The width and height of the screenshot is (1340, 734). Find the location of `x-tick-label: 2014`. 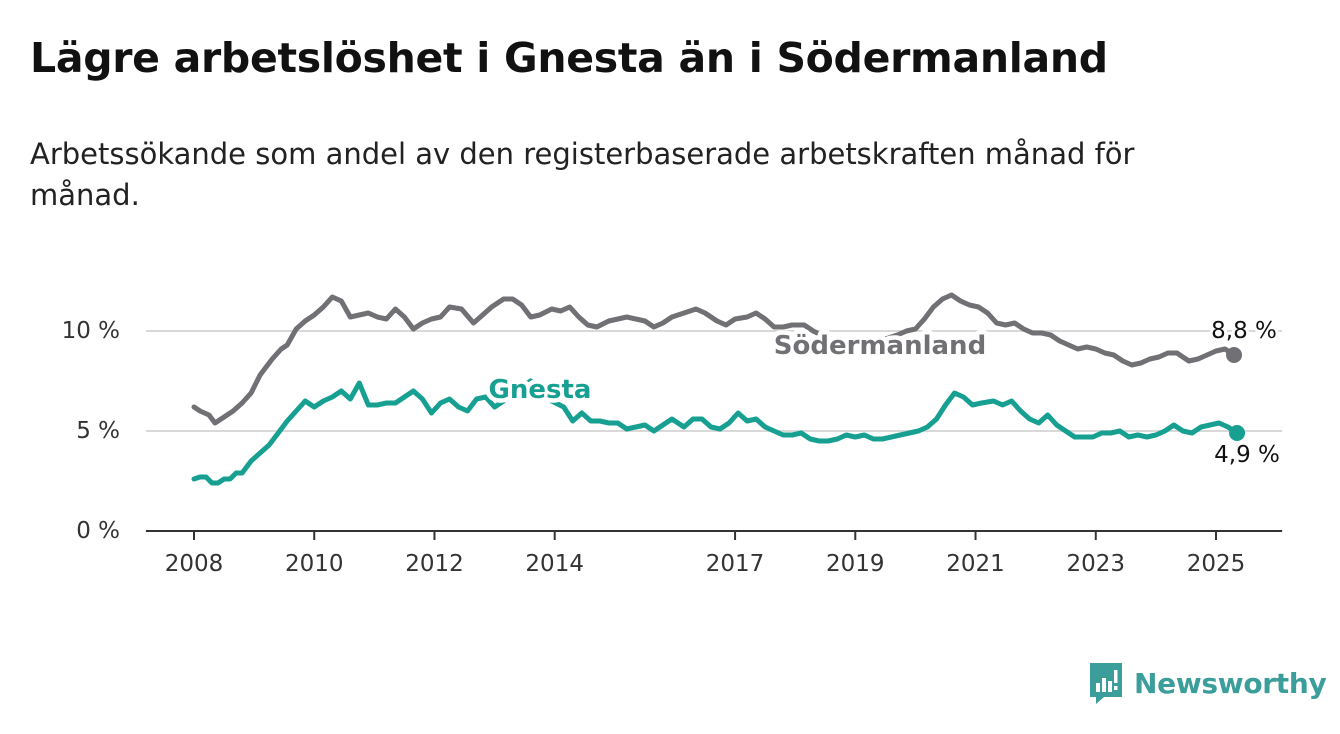

x-tick-label: 2014 is located at coordinates (554, 564).